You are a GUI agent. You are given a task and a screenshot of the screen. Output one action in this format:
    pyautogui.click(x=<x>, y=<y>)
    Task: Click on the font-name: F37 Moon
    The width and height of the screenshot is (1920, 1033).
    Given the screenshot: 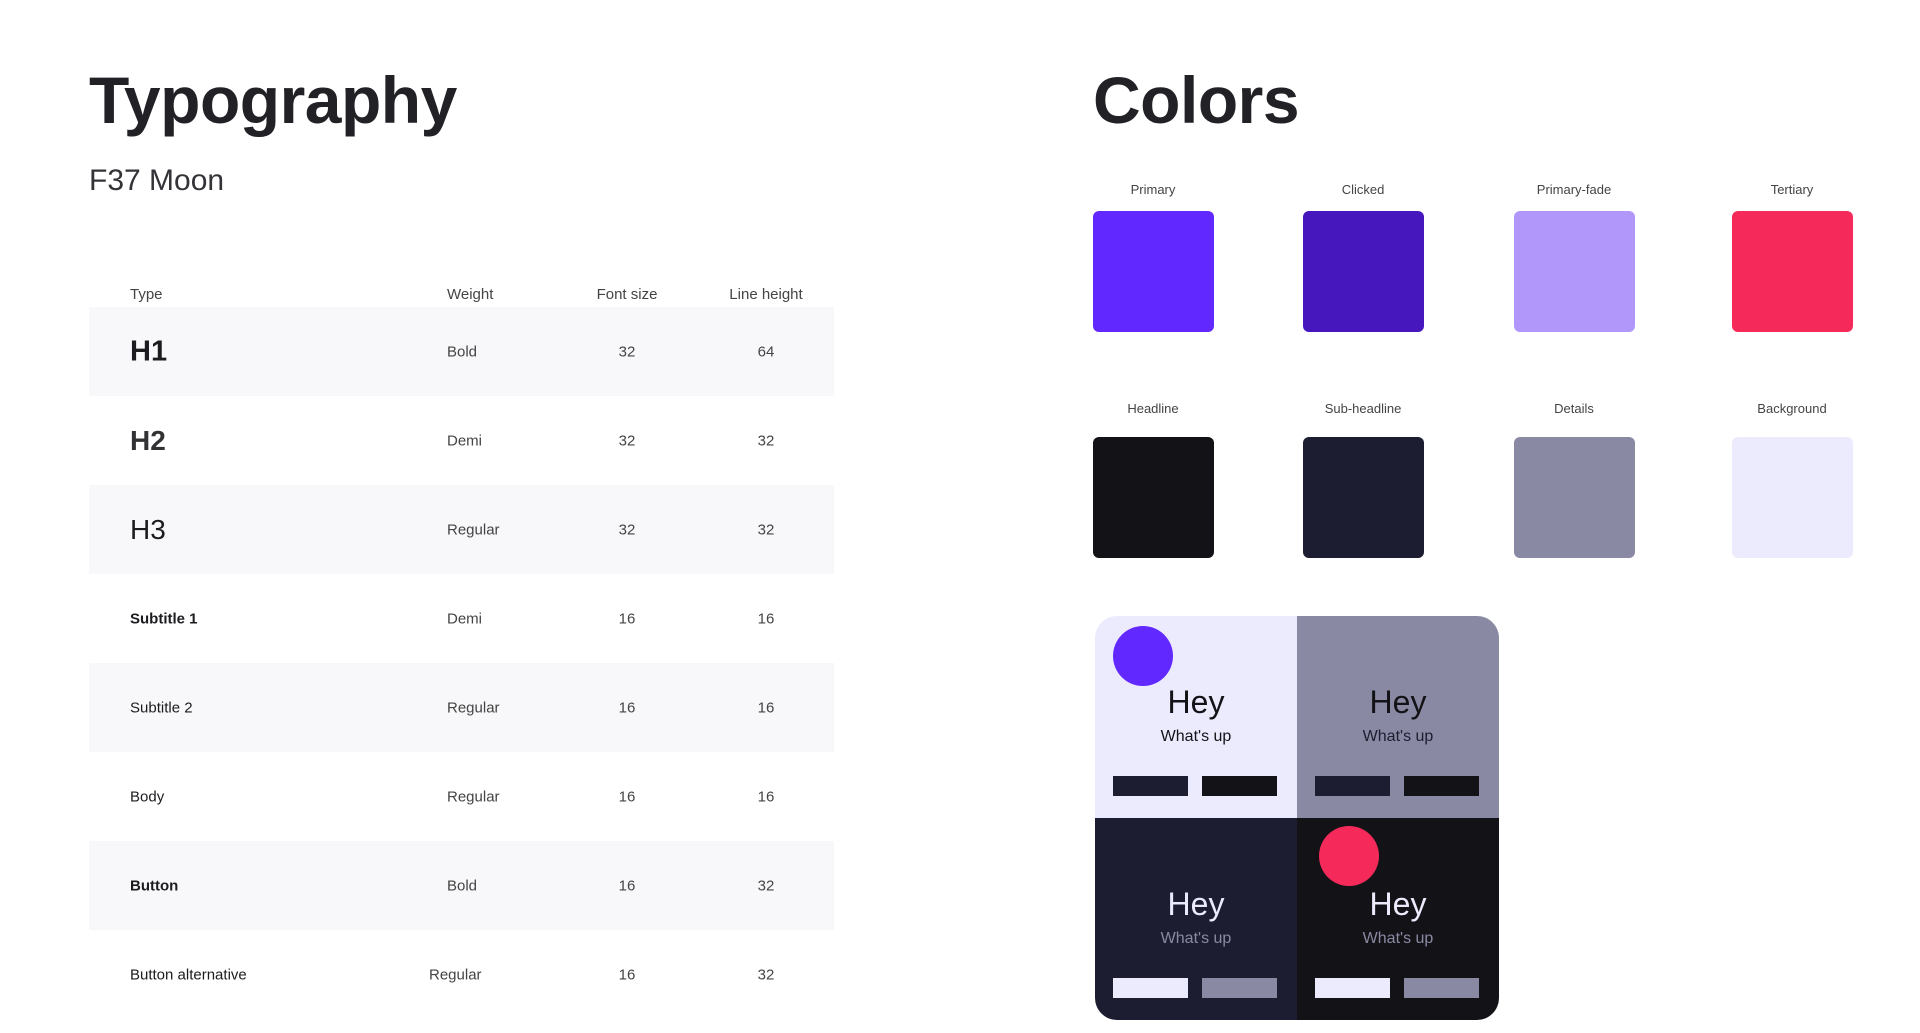 What is the action you would take?
    pyautogui.click(x=157, y=180)
    